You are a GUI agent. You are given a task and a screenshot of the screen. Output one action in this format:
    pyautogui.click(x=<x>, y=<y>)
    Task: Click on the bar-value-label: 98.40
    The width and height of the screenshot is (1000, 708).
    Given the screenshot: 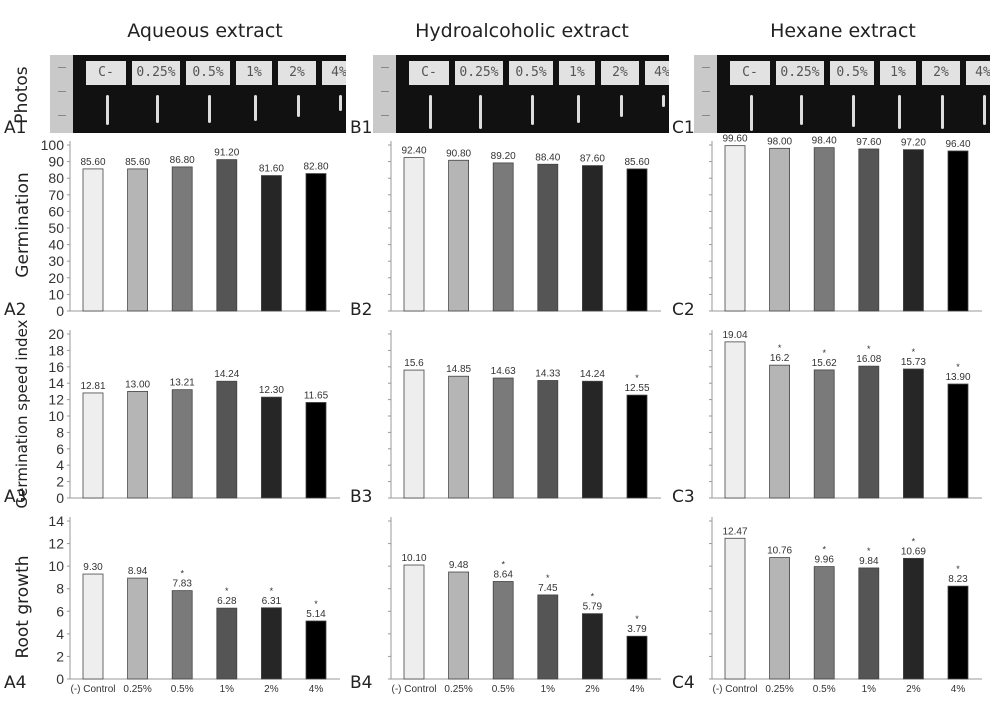 What is the action you would take?
    pyautogui.click(x=824, y=141)
    